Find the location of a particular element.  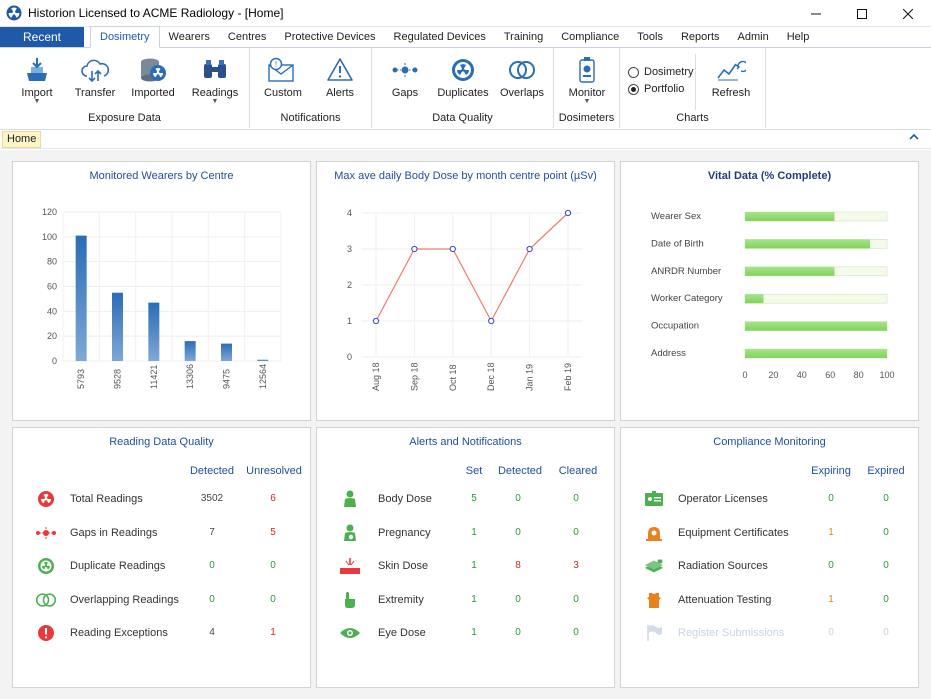

envelope-alert-icon: ! is located at coordinates (281, 69).